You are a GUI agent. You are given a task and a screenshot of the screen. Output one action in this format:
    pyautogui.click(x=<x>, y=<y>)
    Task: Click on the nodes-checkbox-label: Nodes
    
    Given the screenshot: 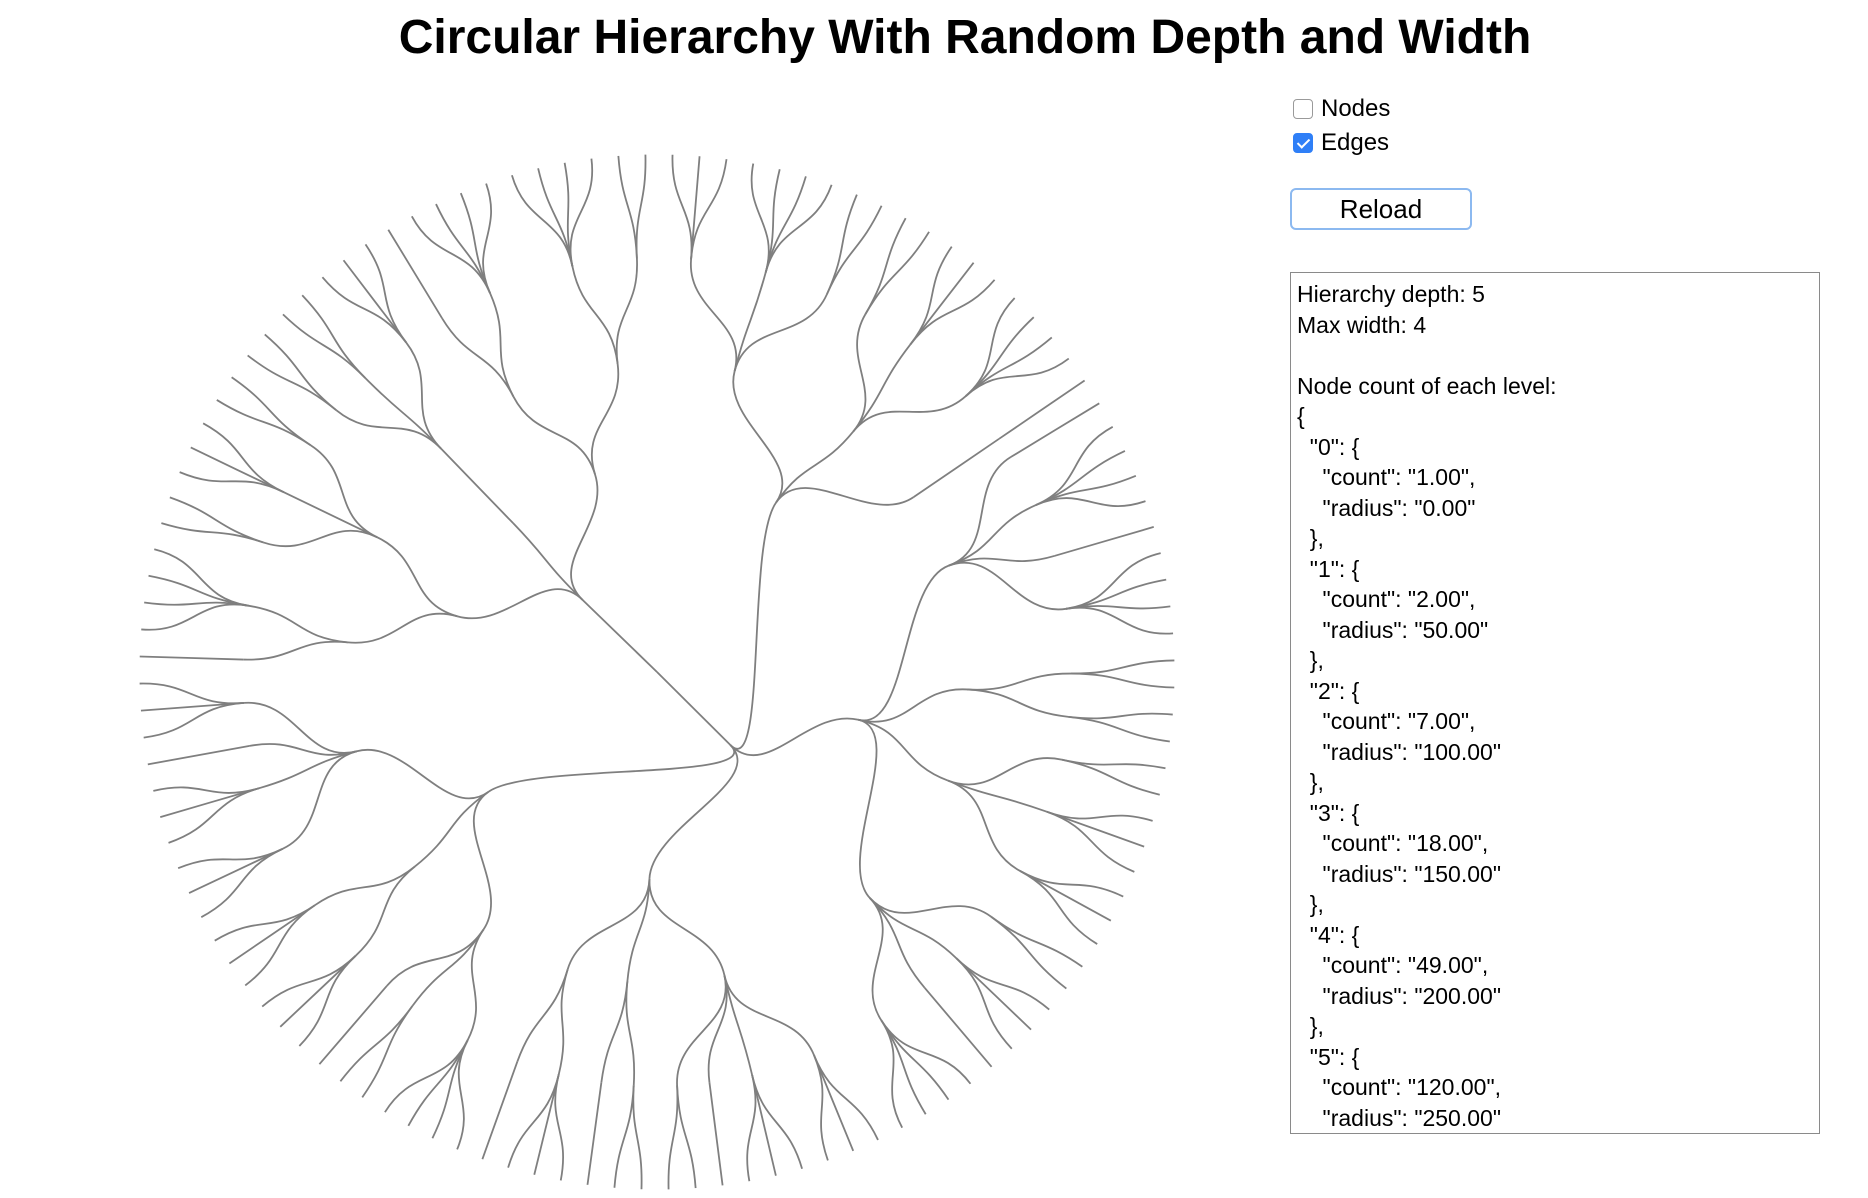 What is the action you would take?
    pyautogui.click(x=1356, y=108)
    